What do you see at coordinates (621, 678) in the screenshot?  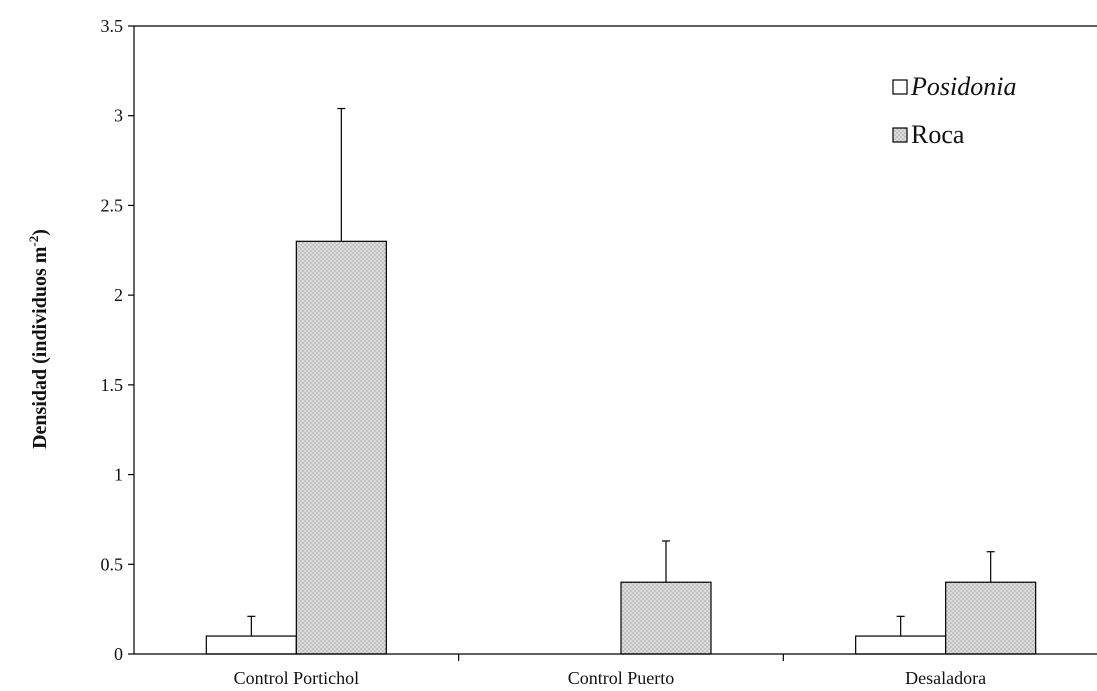 I see `x-category-label: Control Puerto` at bounding box center [621, 678].